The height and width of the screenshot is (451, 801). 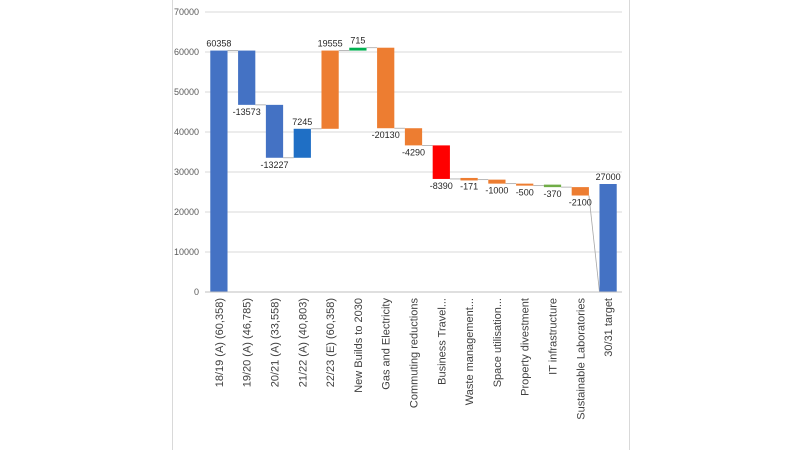 I want to click on data-label: 715, so click(x=357, y=41).